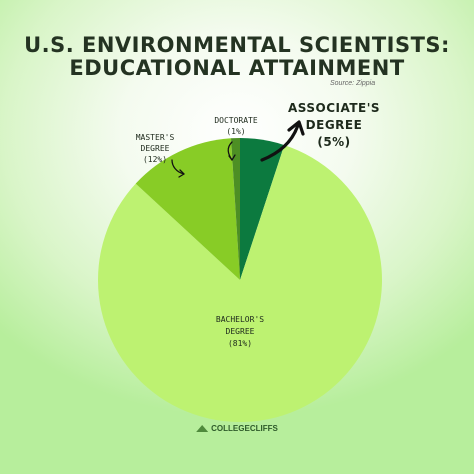  Describe the element at coordinates (334, 125) in the screenshot. I see `slice-label-associates-line2: DEGREE` at that location.